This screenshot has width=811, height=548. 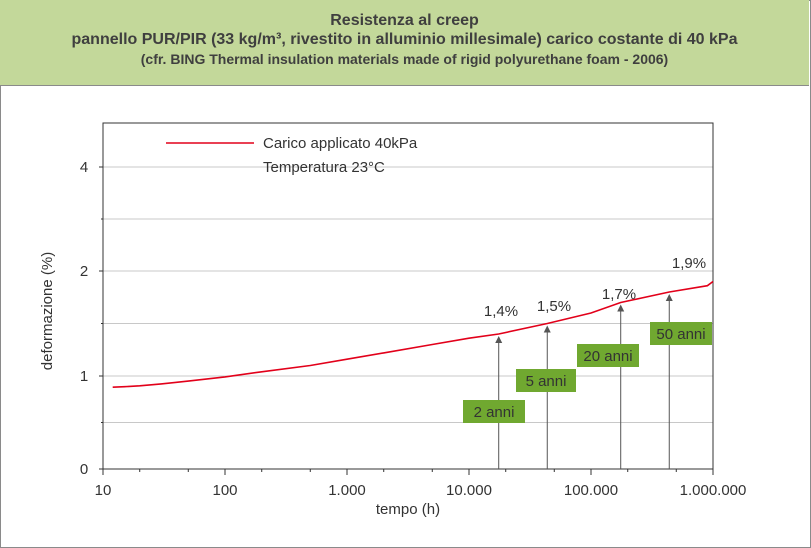 What do you see at coordinates (469, 490) in the screenshot?
I see `x-tick-label: 10.000` at bounding box center [469, 490].